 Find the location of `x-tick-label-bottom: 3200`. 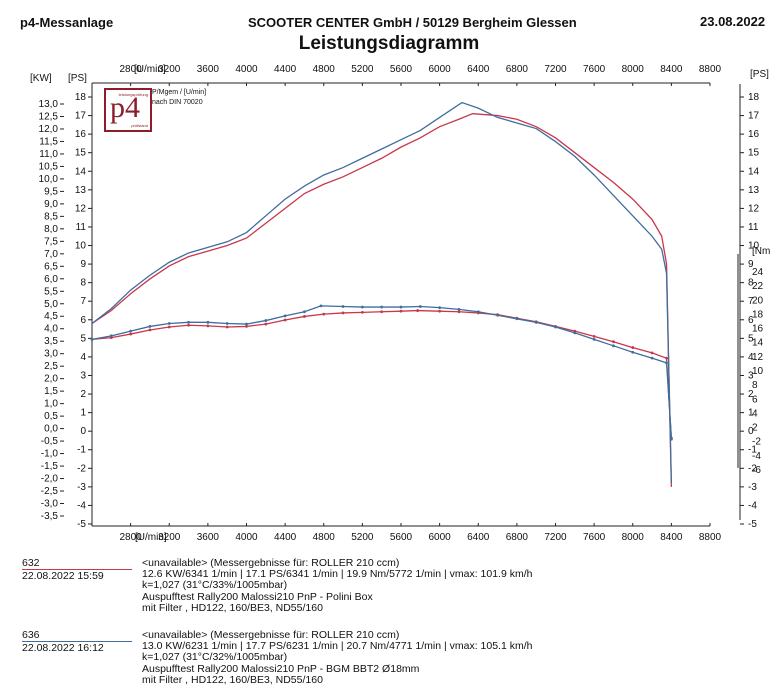

x-tick-label-bottom: 3200 is located at coordinates (169, 537).